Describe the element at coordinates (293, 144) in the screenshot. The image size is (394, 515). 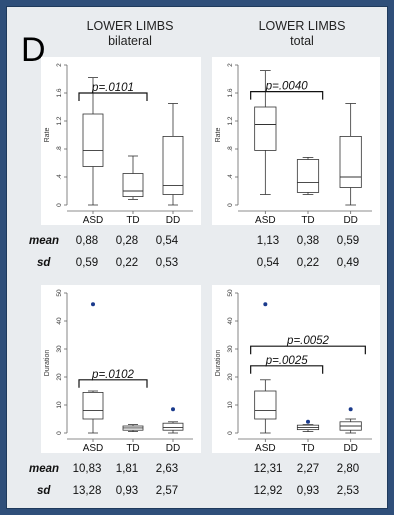
I see `chart-svg: Rate 0 .4 .8 1.2 1.6 2 ASD TD DD p=.0040` at that location.